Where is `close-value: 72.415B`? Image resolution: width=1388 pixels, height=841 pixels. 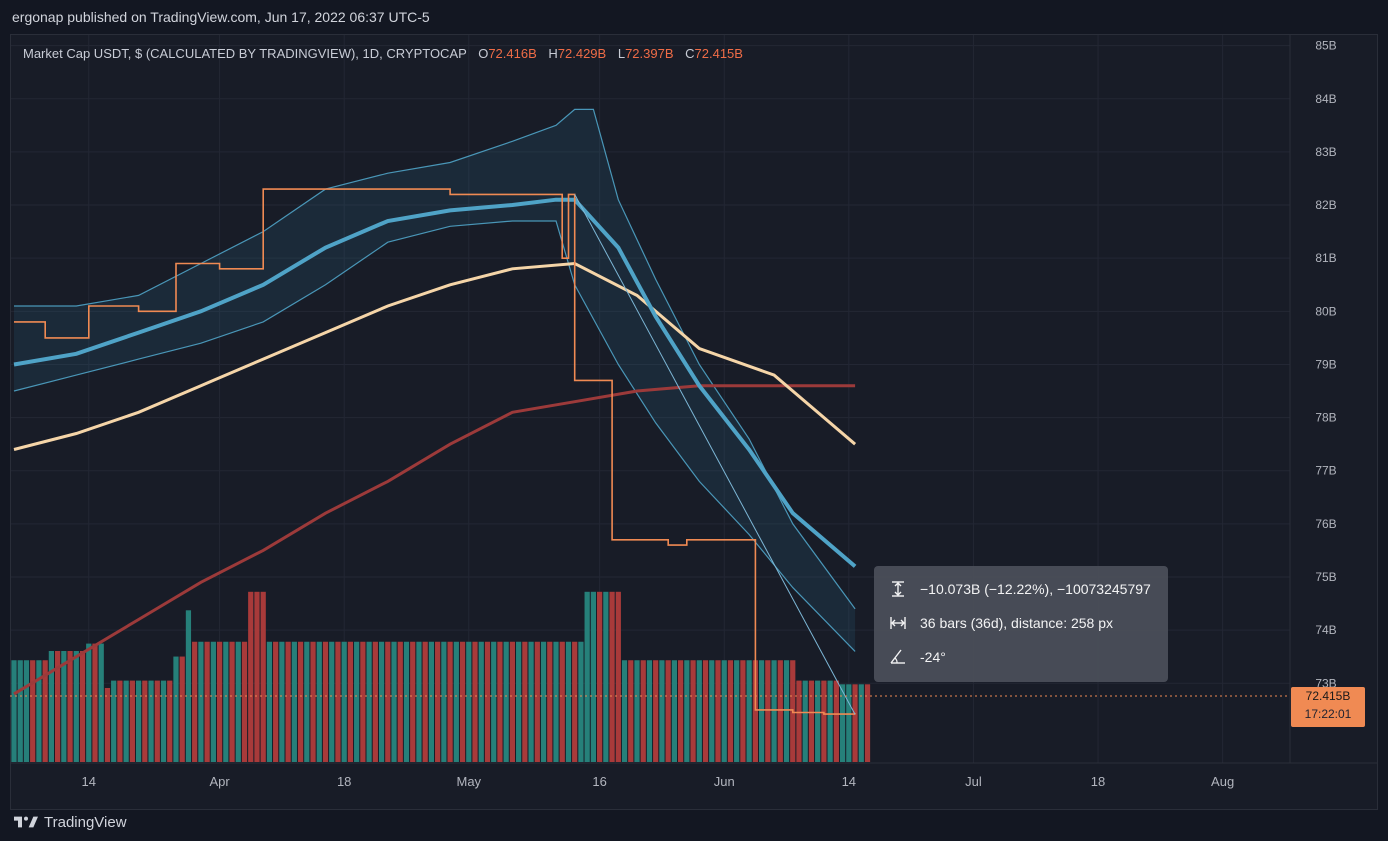 close-value: 72.415B is located at coordinates (718, 53).